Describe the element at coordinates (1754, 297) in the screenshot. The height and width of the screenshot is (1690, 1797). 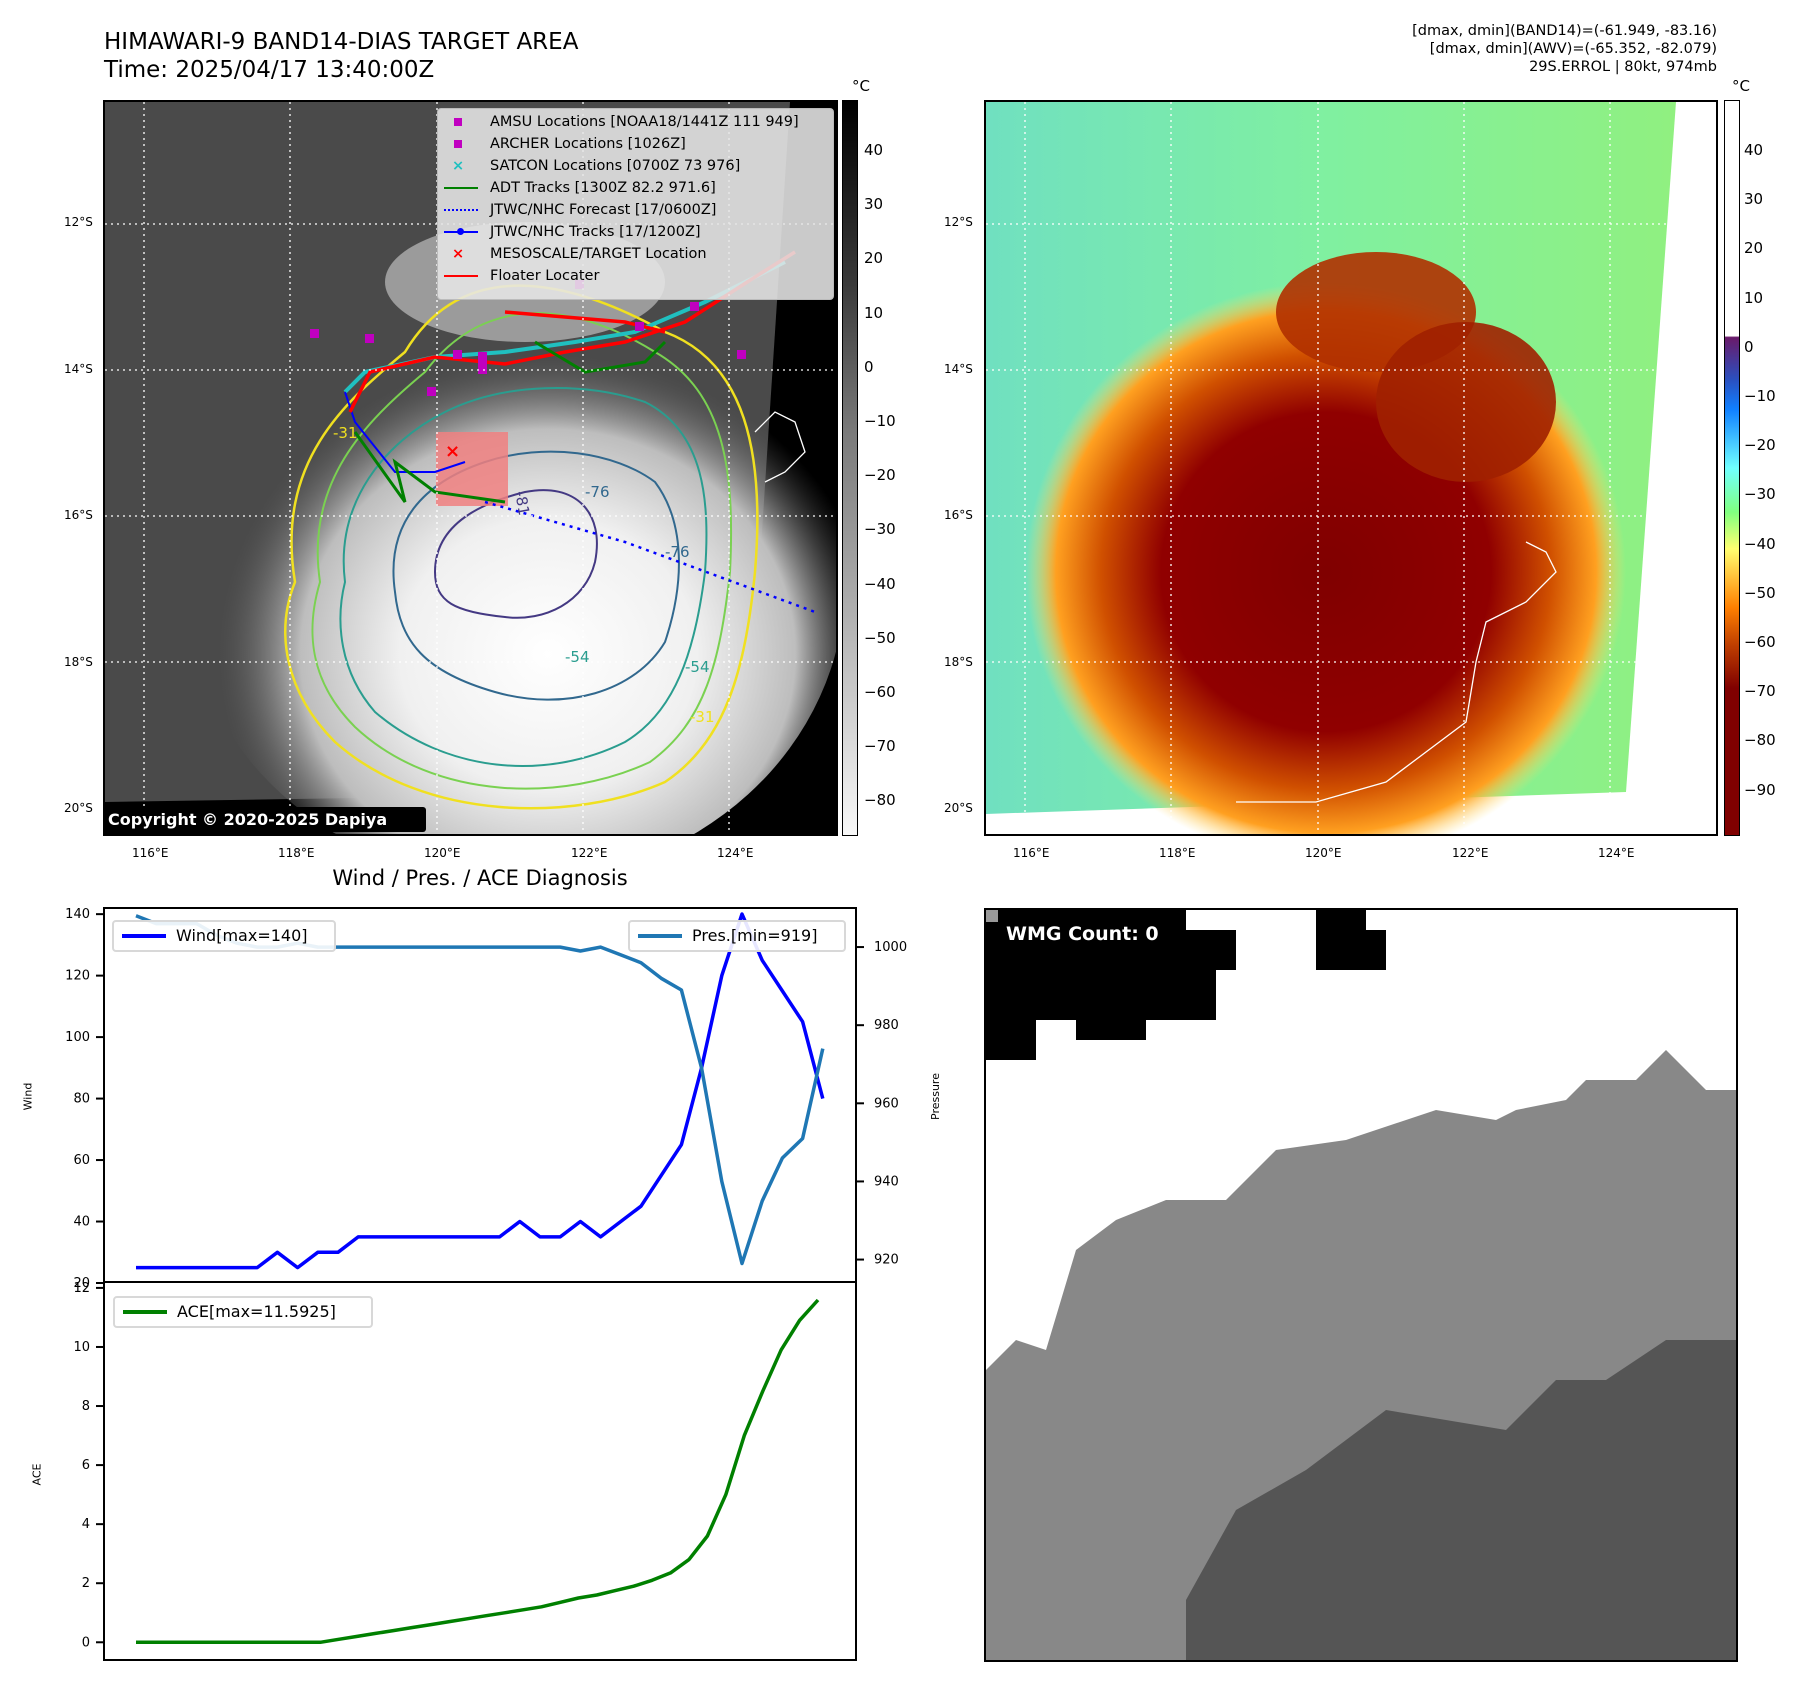
I see `colorbar-tick: 10` at that location.